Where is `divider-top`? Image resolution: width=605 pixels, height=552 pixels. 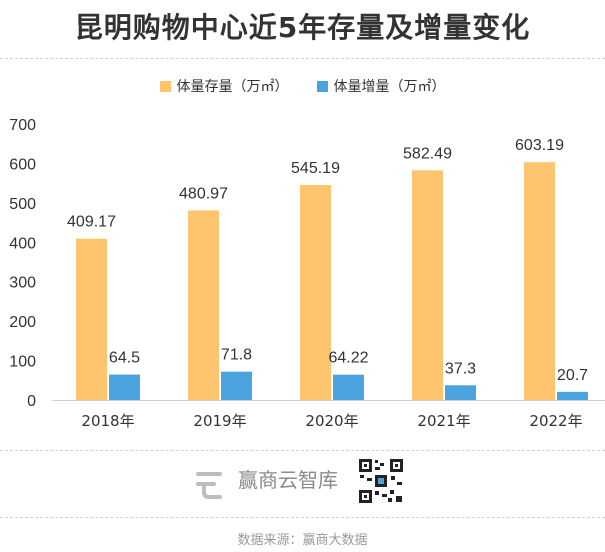
divider-top is located at coordinates (302, 58).